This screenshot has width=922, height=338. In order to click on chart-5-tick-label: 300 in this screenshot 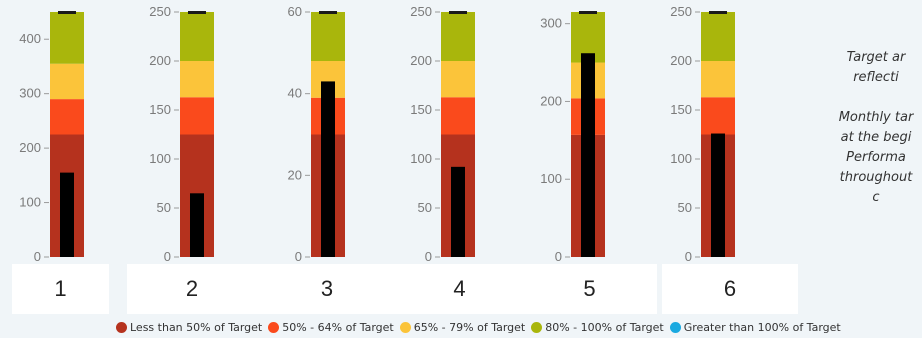, I will do `click(551, 23)`.